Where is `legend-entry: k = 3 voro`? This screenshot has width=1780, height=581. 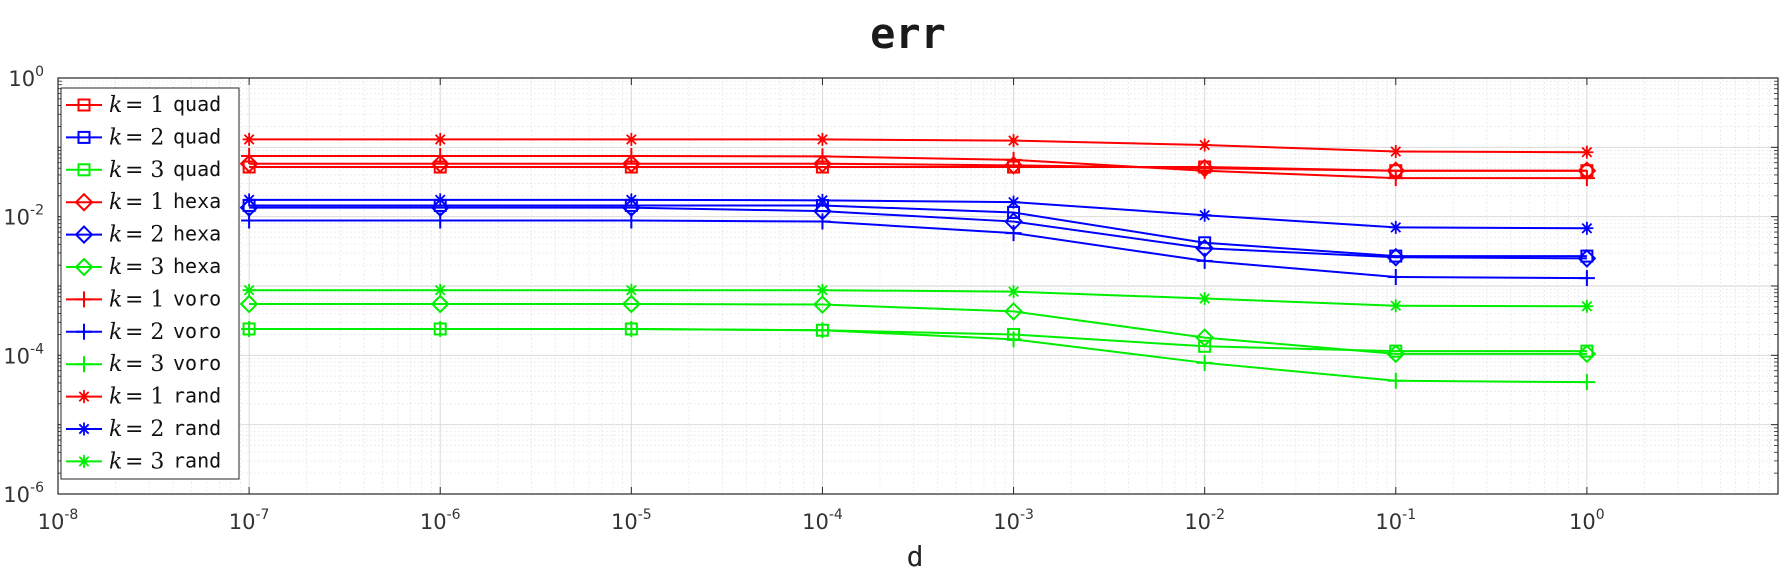 legend-entry: k = 3 voro is located at coordinates (143, 364).